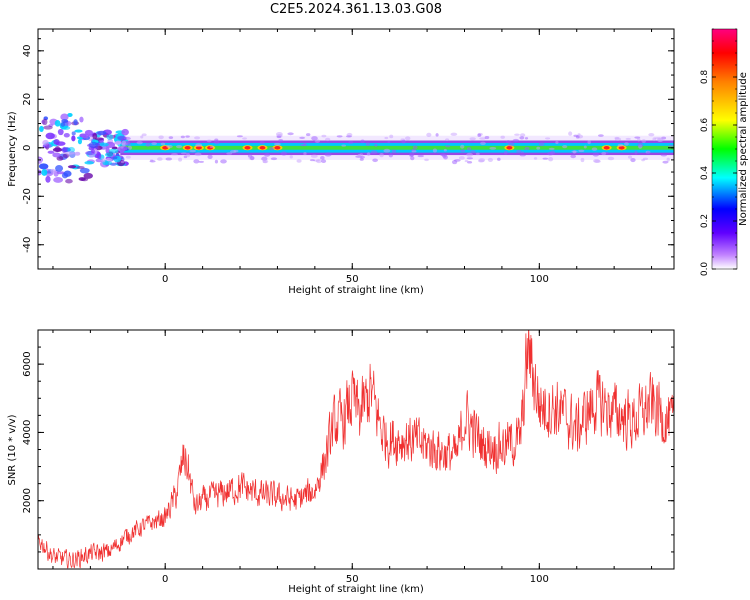  What do you see at coordinates (12, 449) in the screenshot?
I see `snr-ylabel: SNR (10 * v/v)` at bounding box center [12, 449].